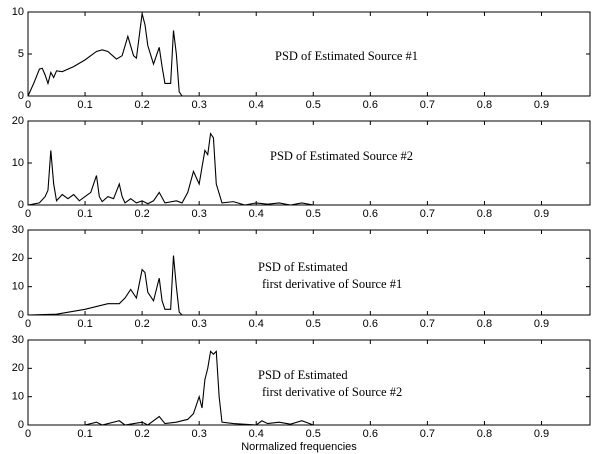  What do you see at coordinates (346, 56) in the screenshot?
I see `annotation: PSD of Estimated Source #1` at bounding box center [346, 56].